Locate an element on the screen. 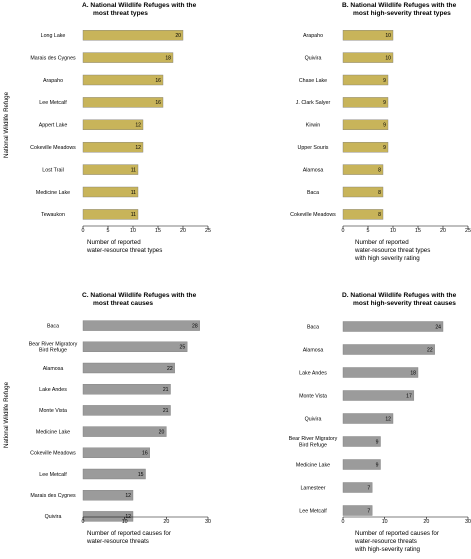  category-label-line: Kirwin is located at coordinates (313, 126).